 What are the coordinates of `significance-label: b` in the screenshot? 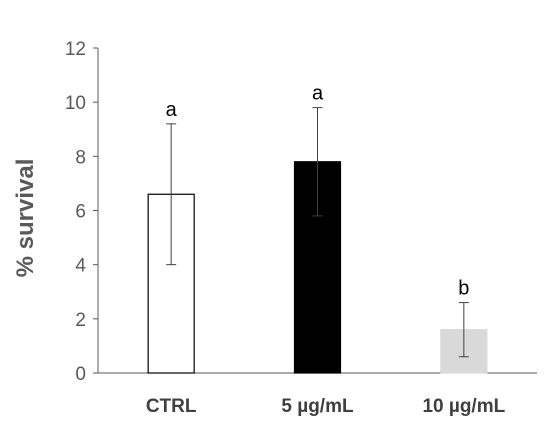 It's located at (463, 289).